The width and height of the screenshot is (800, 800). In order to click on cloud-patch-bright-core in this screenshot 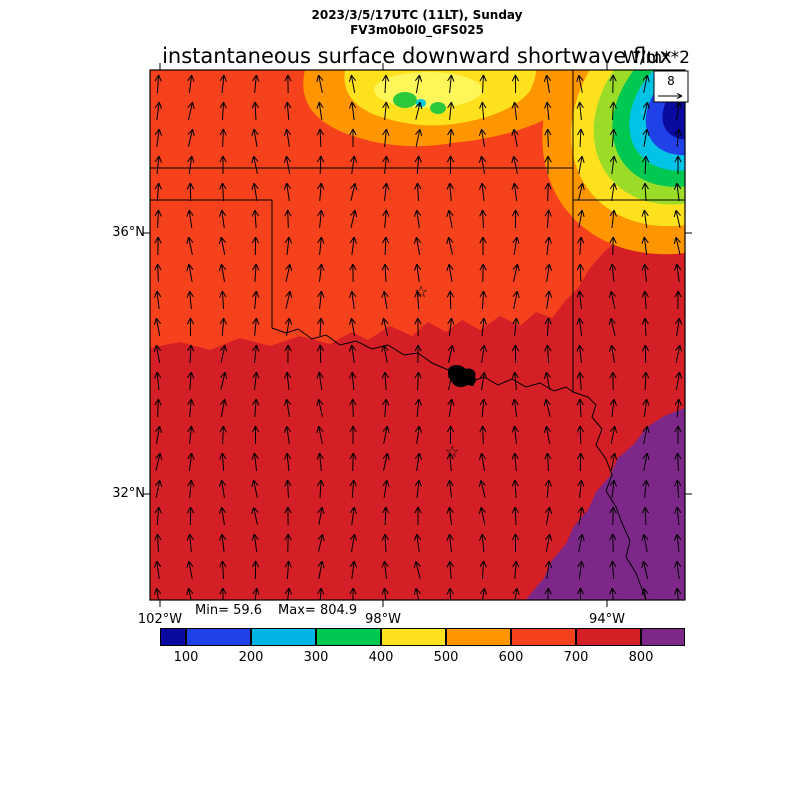, I will do `click(428, 90)`.